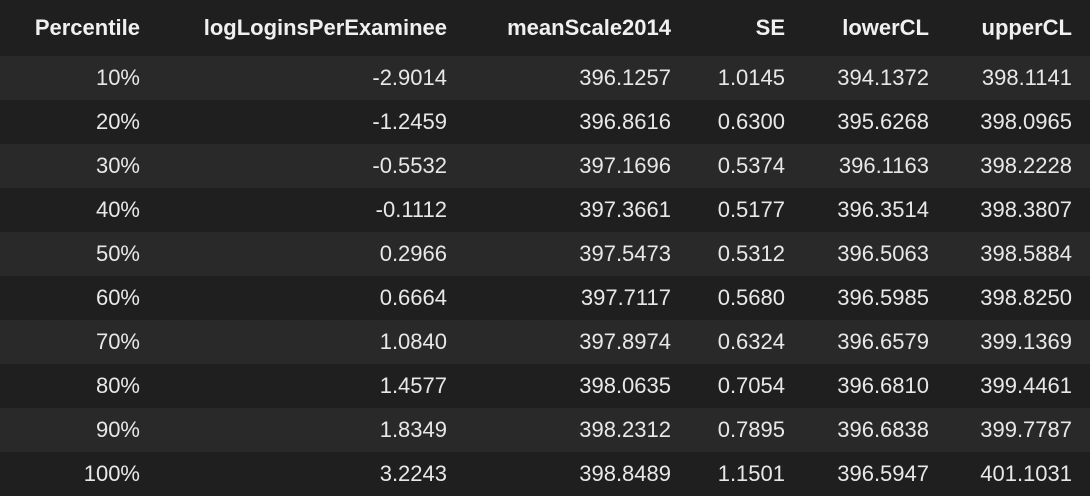  Describe the element at coordinates (770, 27) in the screenshot. I see `column-header-se: SE` at that location.